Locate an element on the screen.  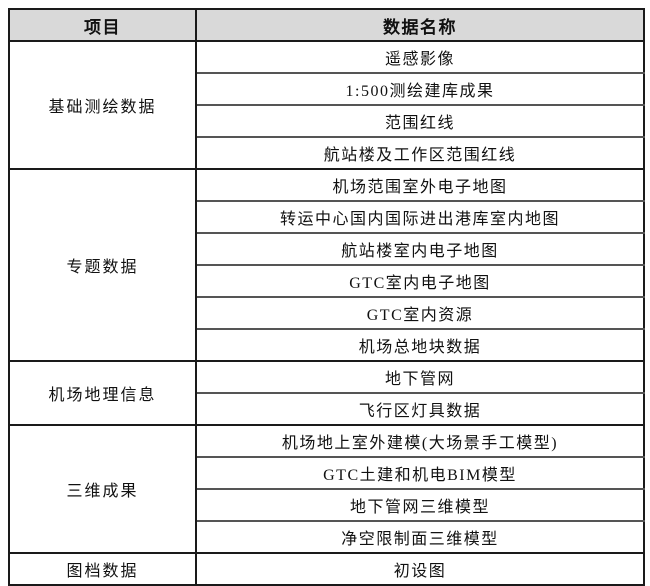
category-cell: 图档数据 is located at coordinates (102, 568).